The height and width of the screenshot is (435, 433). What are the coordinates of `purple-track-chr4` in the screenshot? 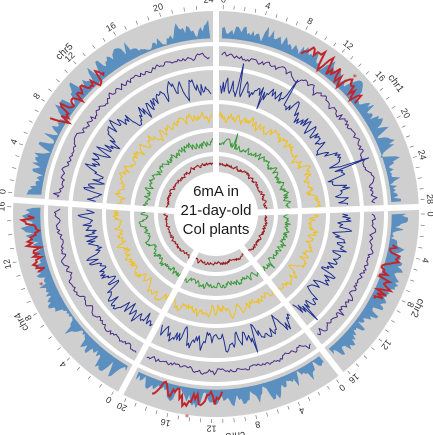 It's located at (95, 280).